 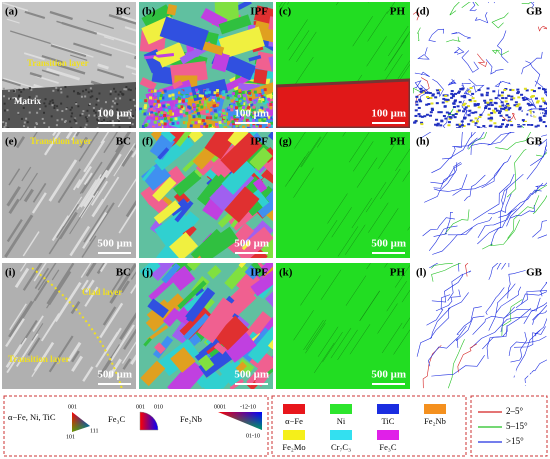 I want to click on panel-label: (j), so click(x=147, y=273).